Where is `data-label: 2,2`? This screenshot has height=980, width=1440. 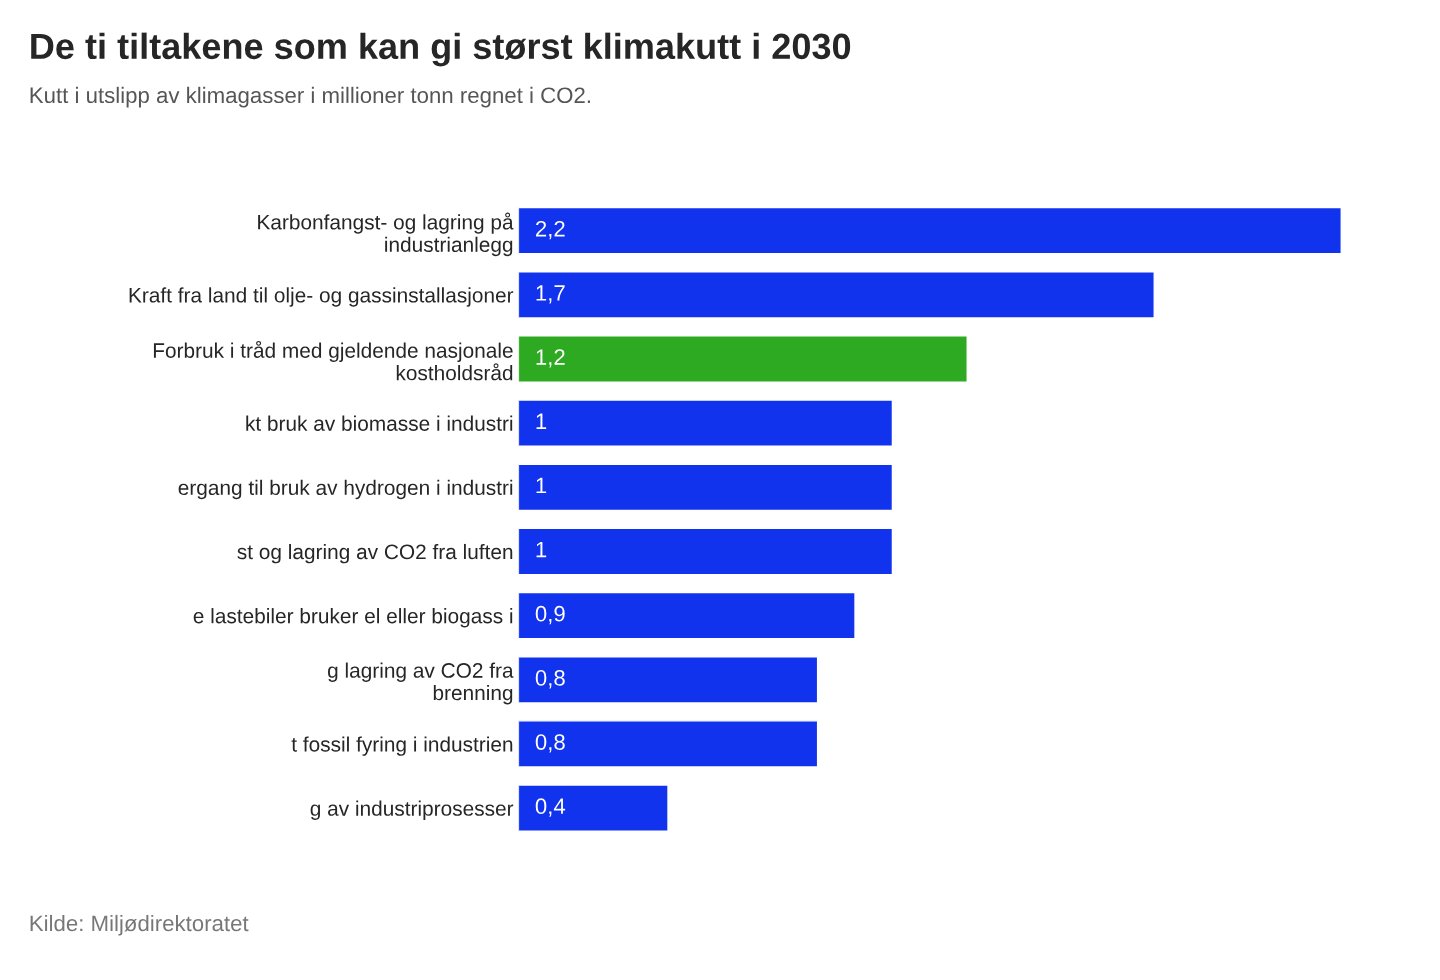
data-label: 2,2 is located at coordinates (550, 230).